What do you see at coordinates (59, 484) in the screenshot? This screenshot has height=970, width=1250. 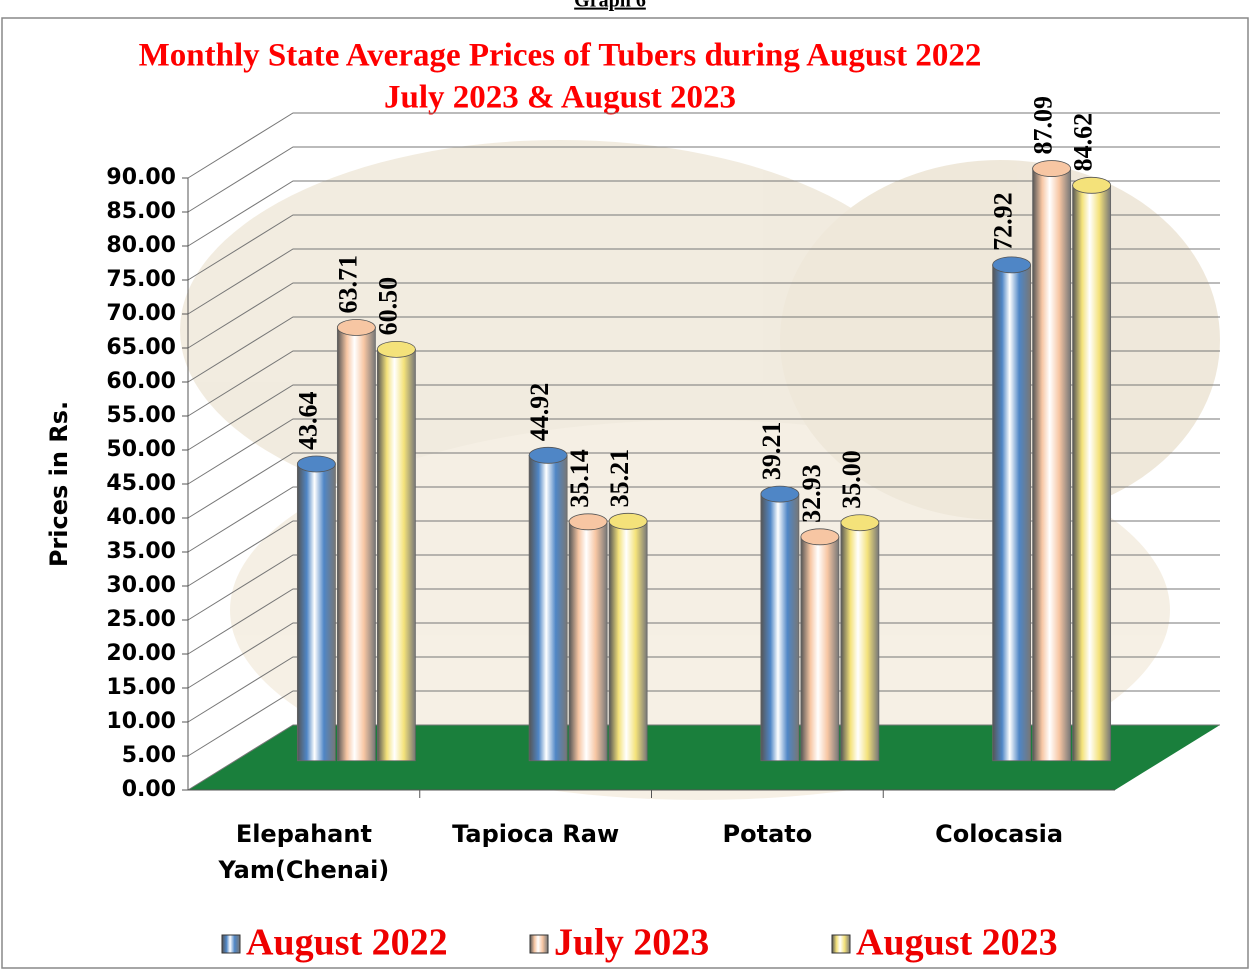 I see `y-axis-title: Prices in Rs.` at bounding box center [59, 484].